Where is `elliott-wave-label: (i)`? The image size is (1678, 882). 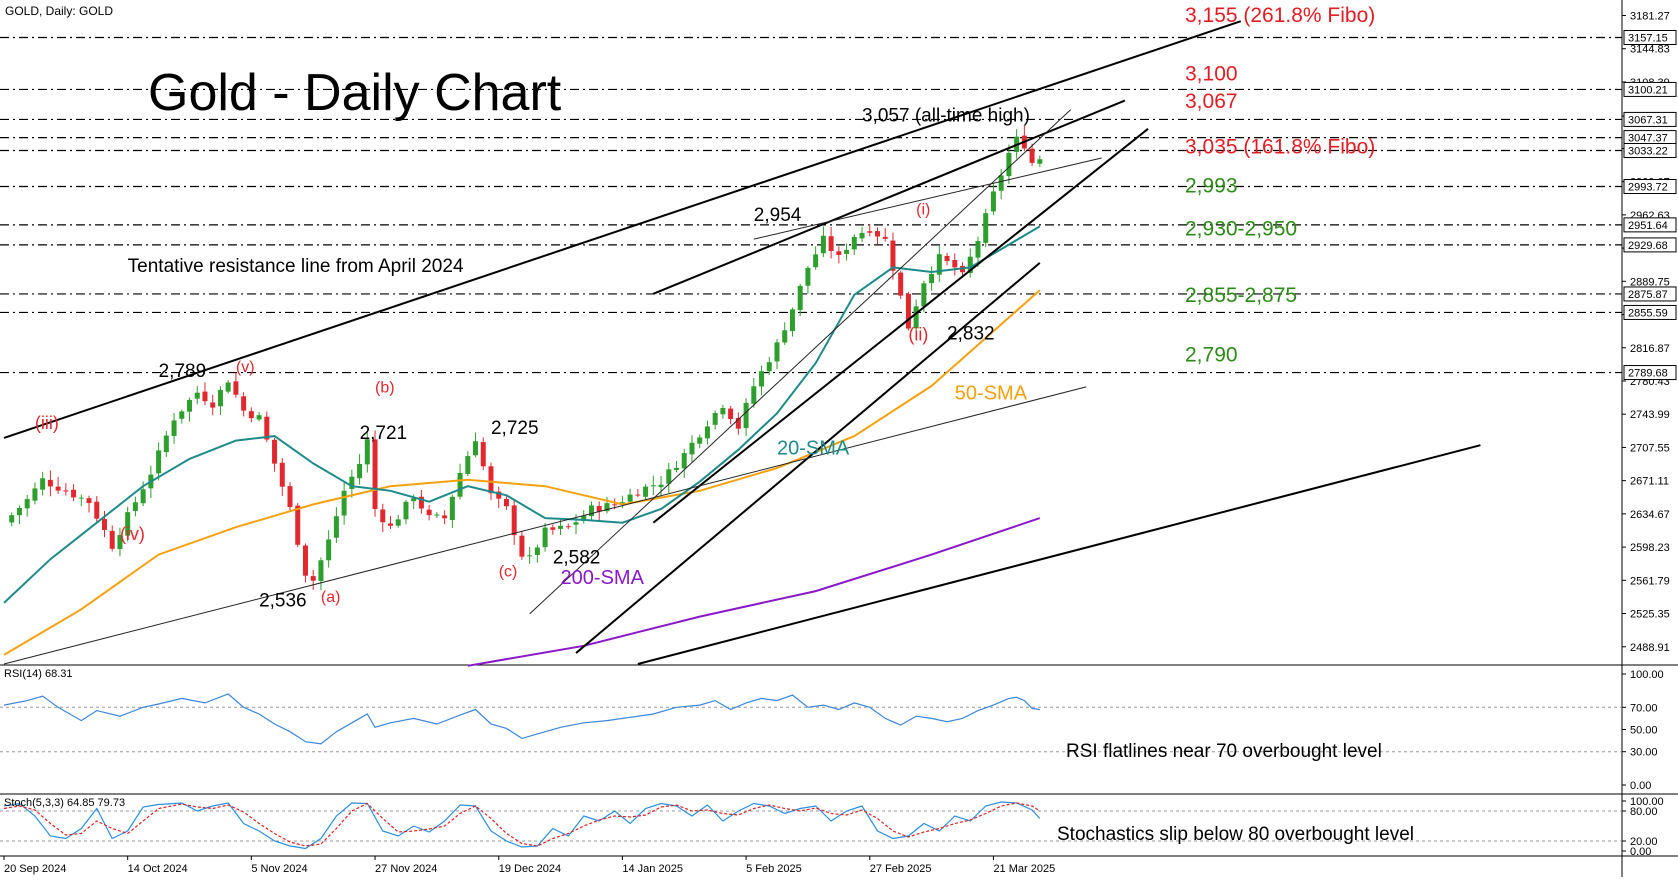
elliott-wave-label: (i) is located at coordinates (923, 210).